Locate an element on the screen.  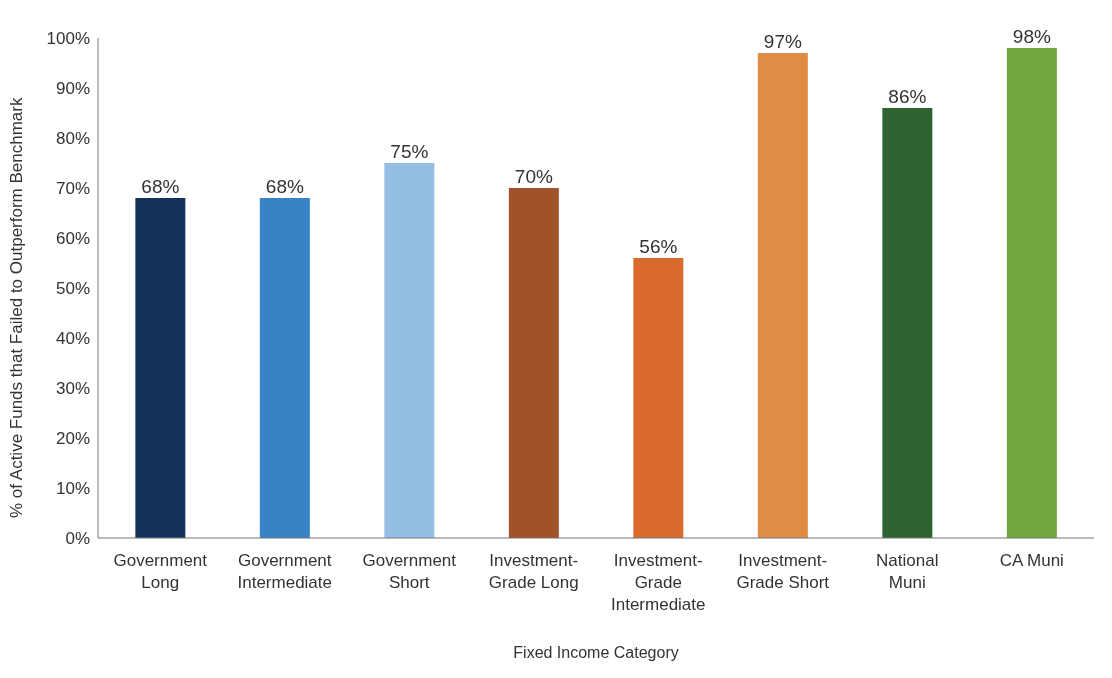
y-tick-label: 60% is located at coordinates (72, 239).